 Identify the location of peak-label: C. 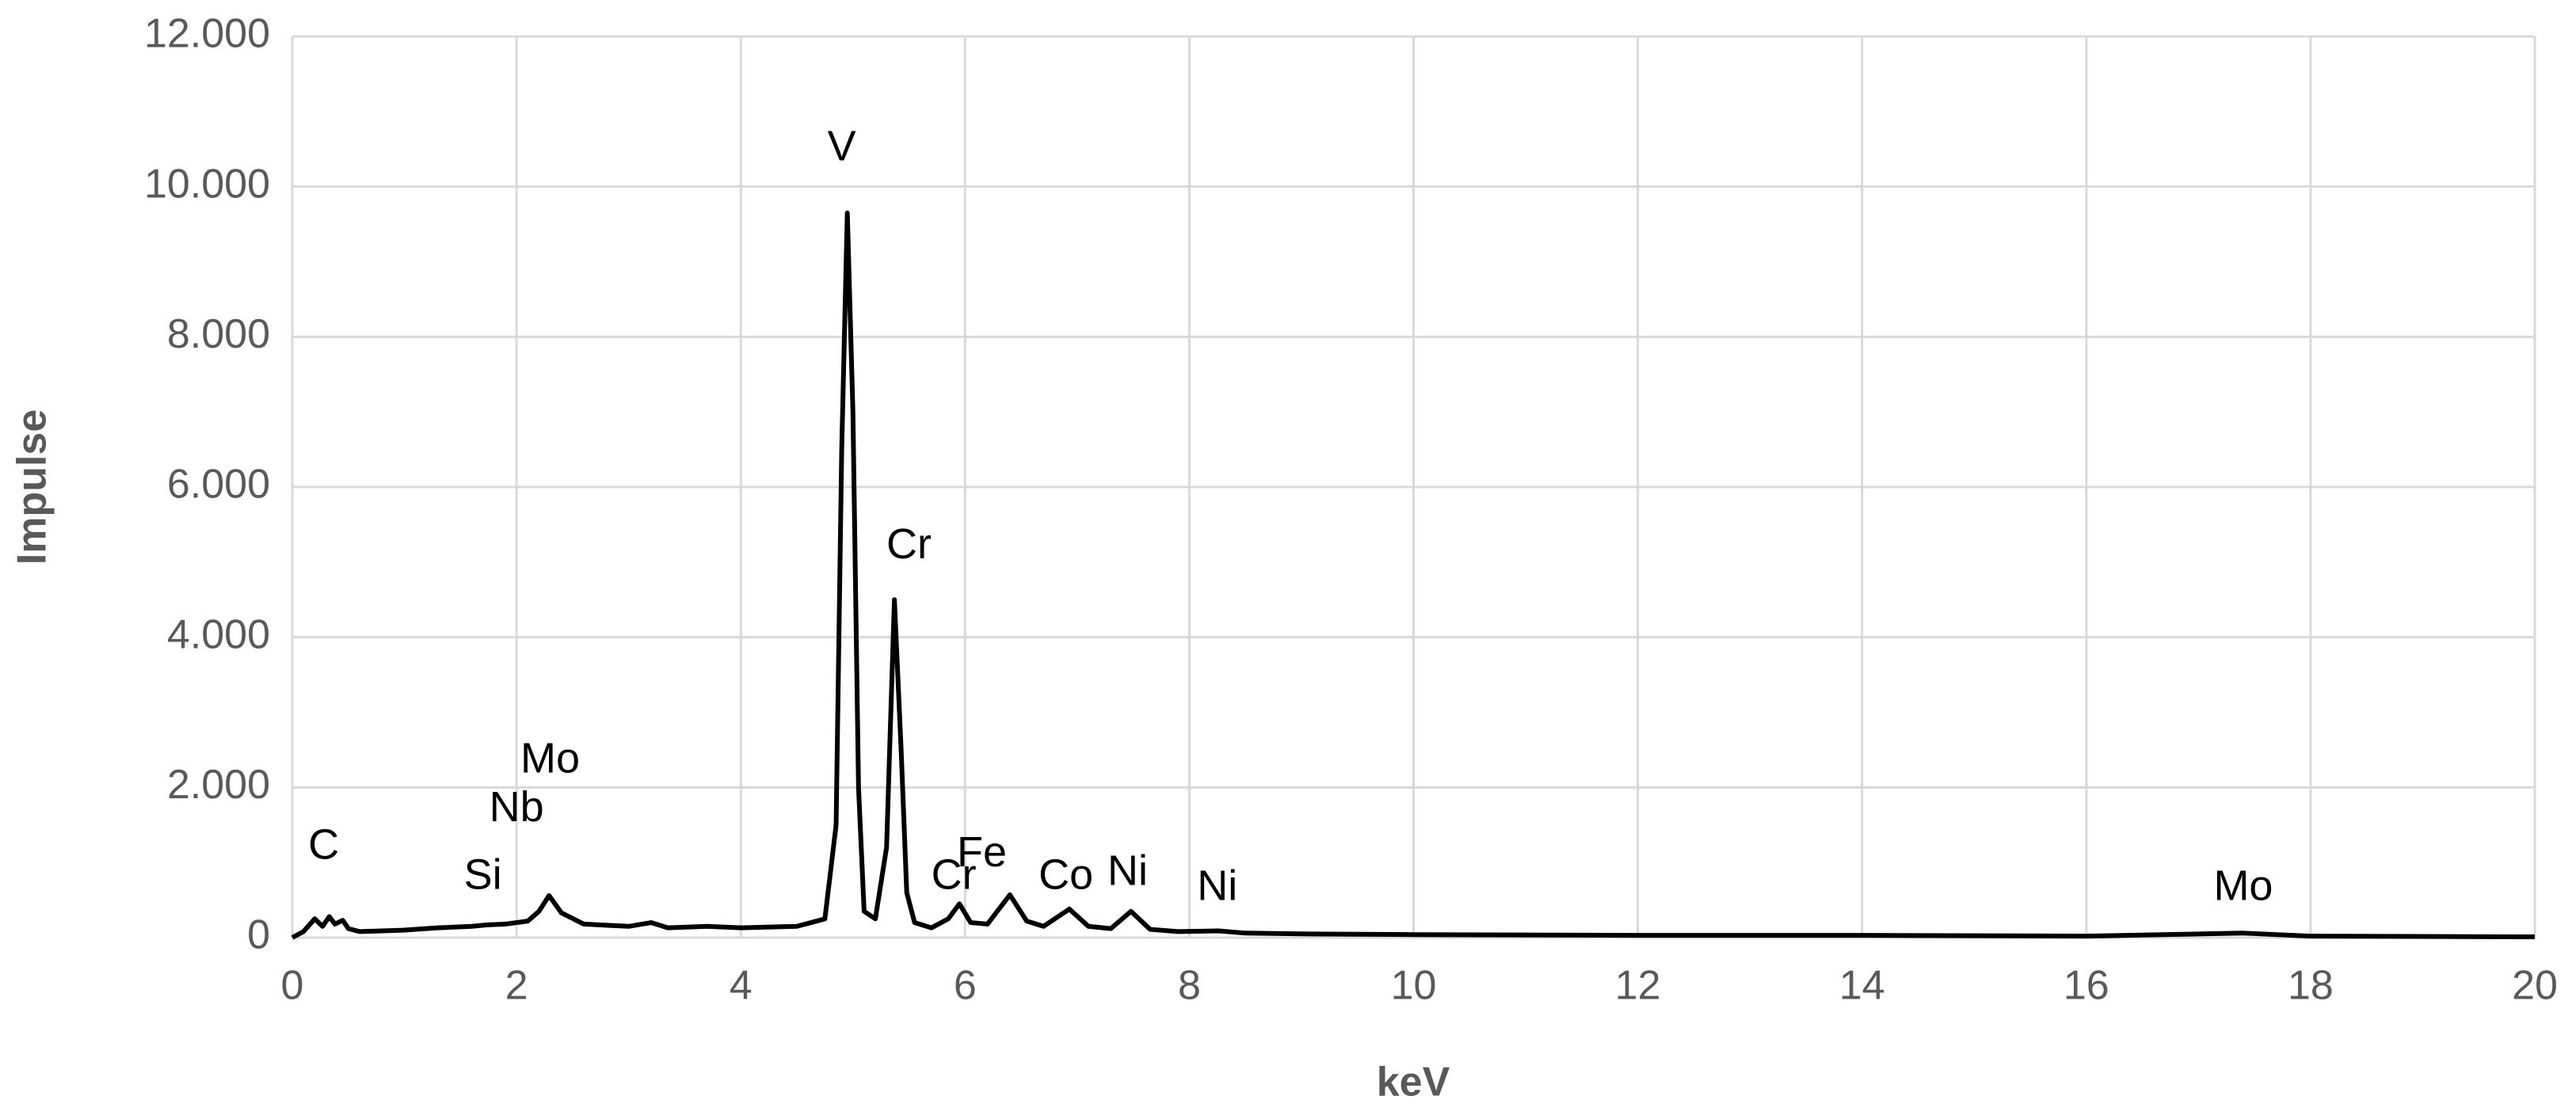
(323, 844).